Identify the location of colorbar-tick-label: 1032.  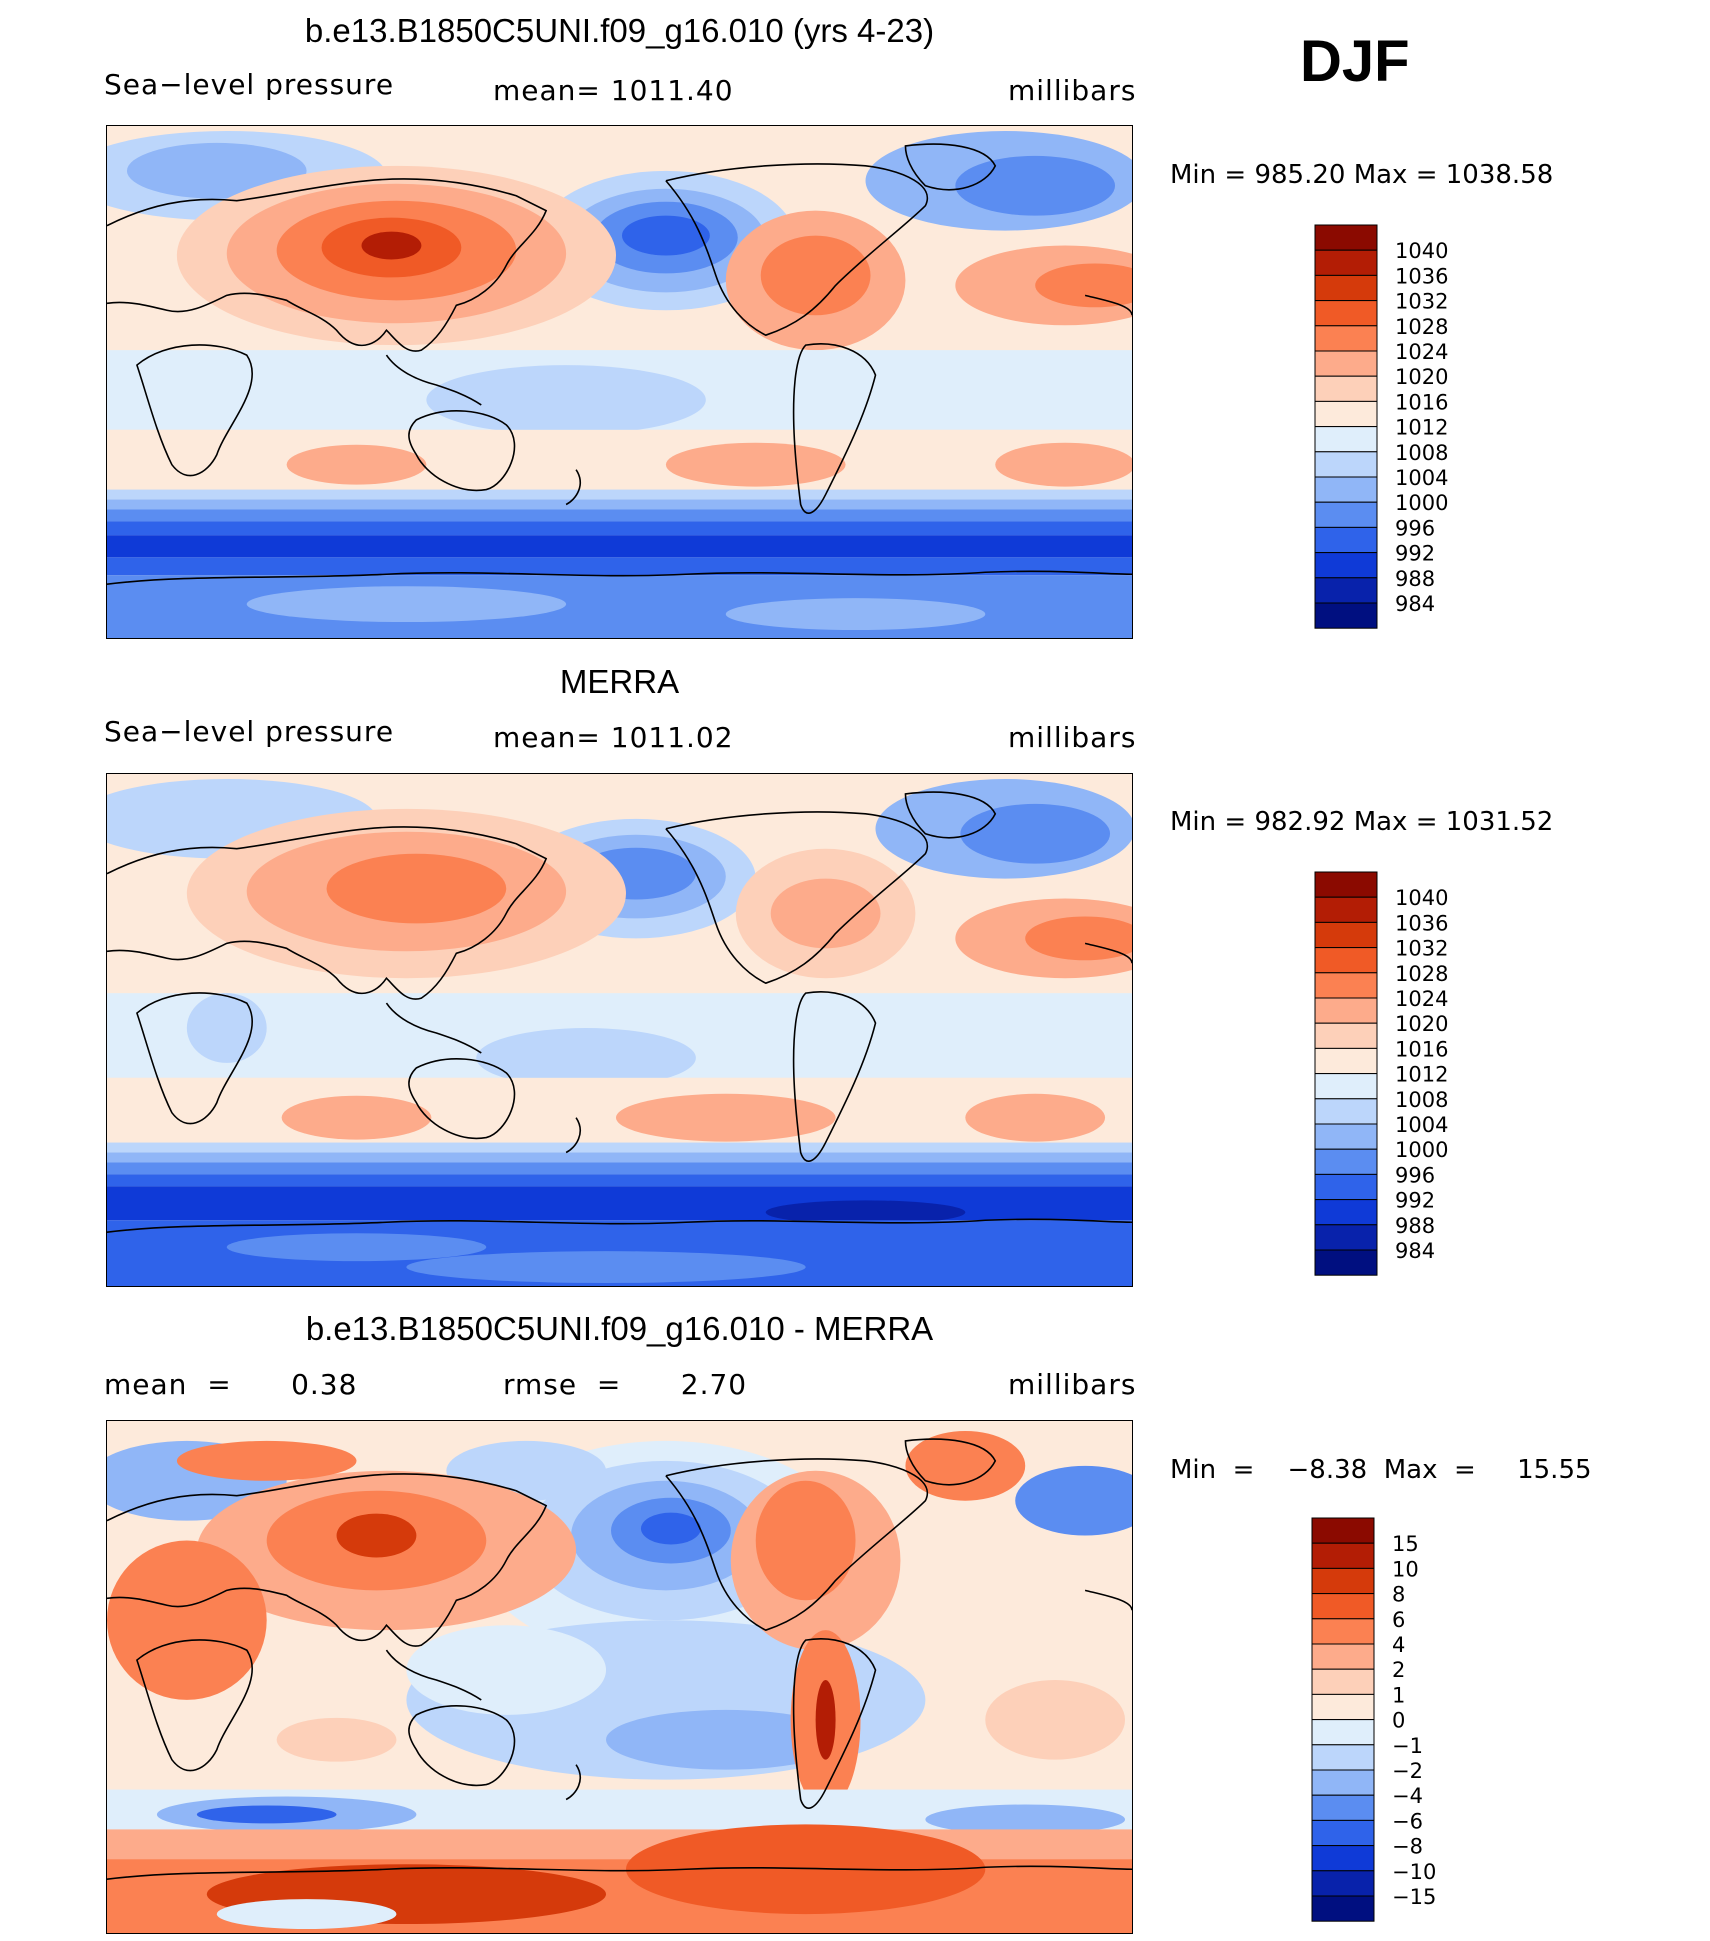
(1421, 949).